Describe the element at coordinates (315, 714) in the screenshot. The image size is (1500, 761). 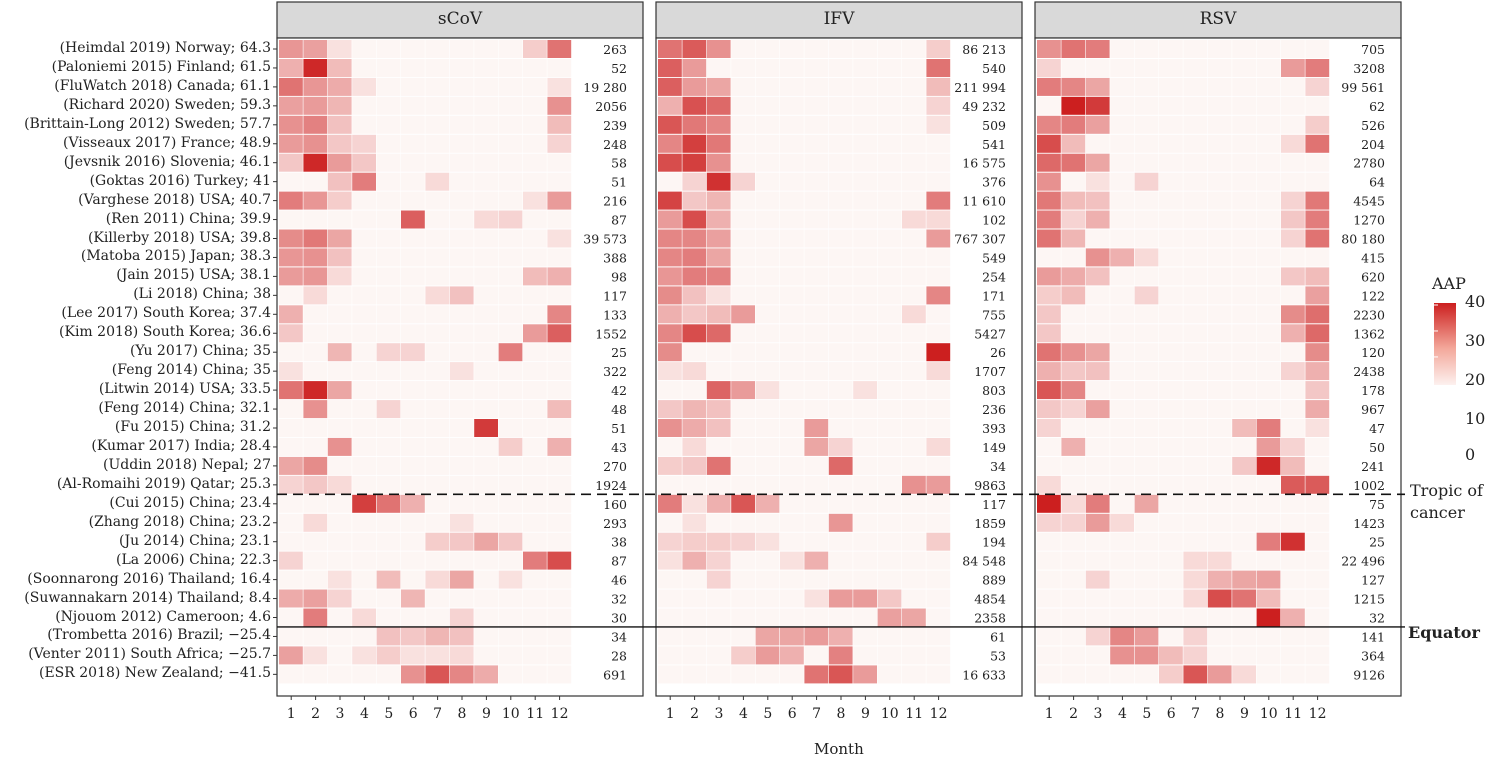
I see `x-tick-label: 2` at that location.